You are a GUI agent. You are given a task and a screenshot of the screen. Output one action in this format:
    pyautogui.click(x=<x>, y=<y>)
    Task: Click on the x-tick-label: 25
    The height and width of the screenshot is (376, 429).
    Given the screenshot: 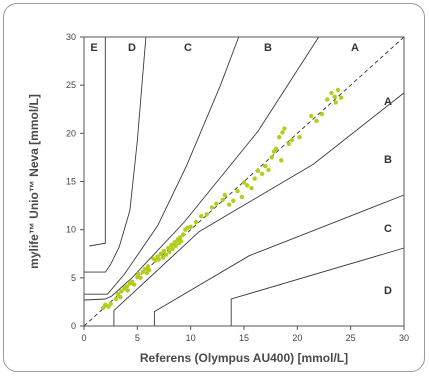 What is the action you would take?
    pyautogui.click(x=351, y=338)
    